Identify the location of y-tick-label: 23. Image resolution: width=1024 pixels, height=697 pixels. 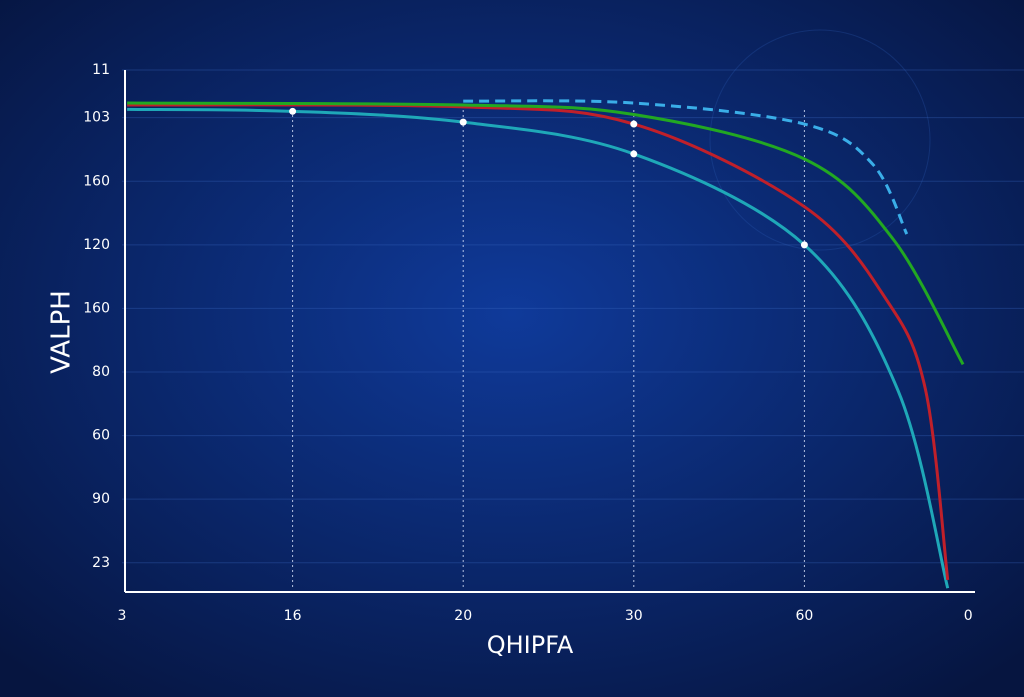
(101, 563).